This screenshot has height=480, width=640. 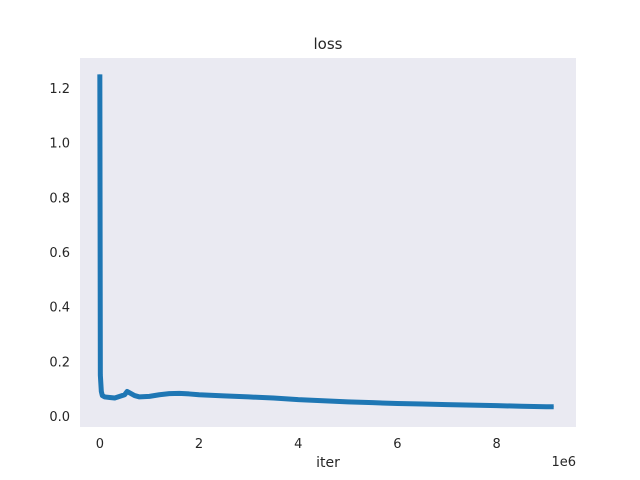 I want to click on y-tick-label: 1.0, so click(x=59, y=144).